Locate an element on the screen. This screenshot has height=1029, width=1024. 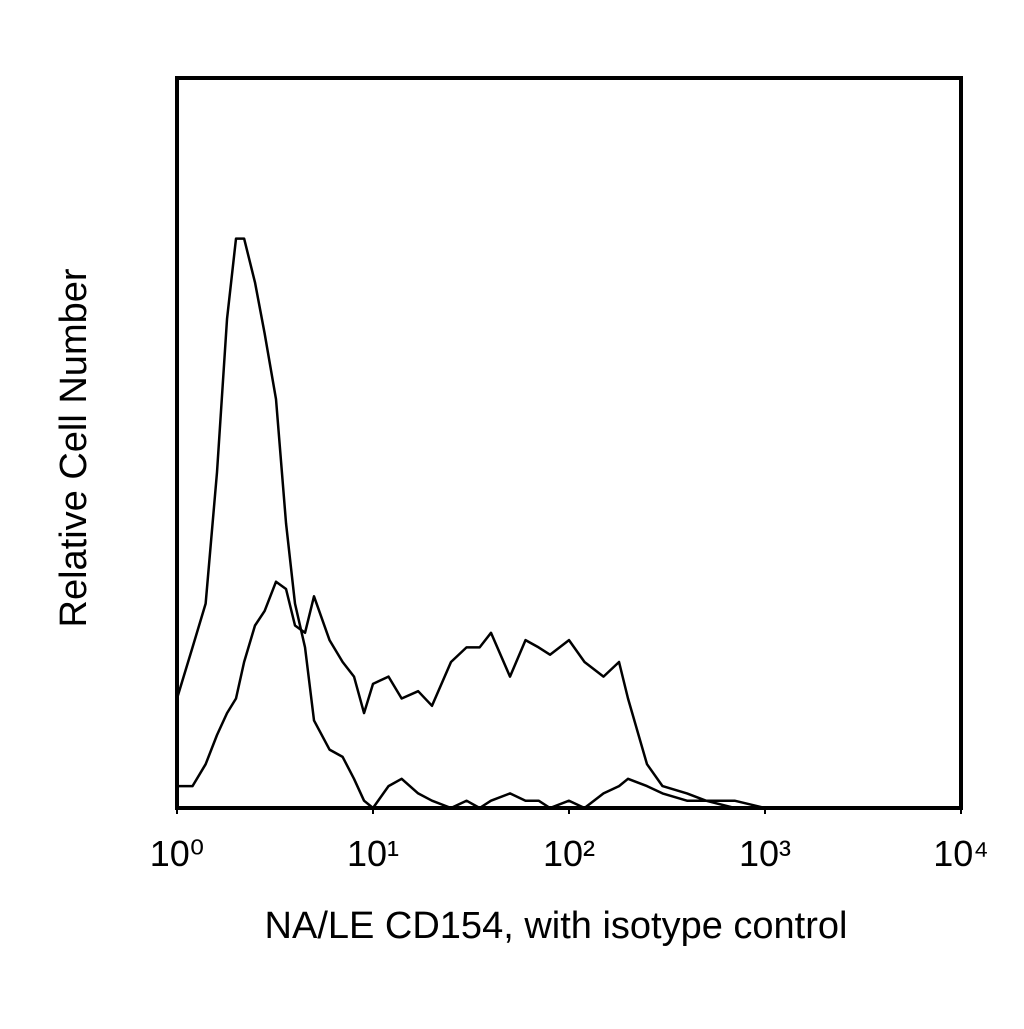
x-tick-label: 10² is located at coordinates (569, 853).